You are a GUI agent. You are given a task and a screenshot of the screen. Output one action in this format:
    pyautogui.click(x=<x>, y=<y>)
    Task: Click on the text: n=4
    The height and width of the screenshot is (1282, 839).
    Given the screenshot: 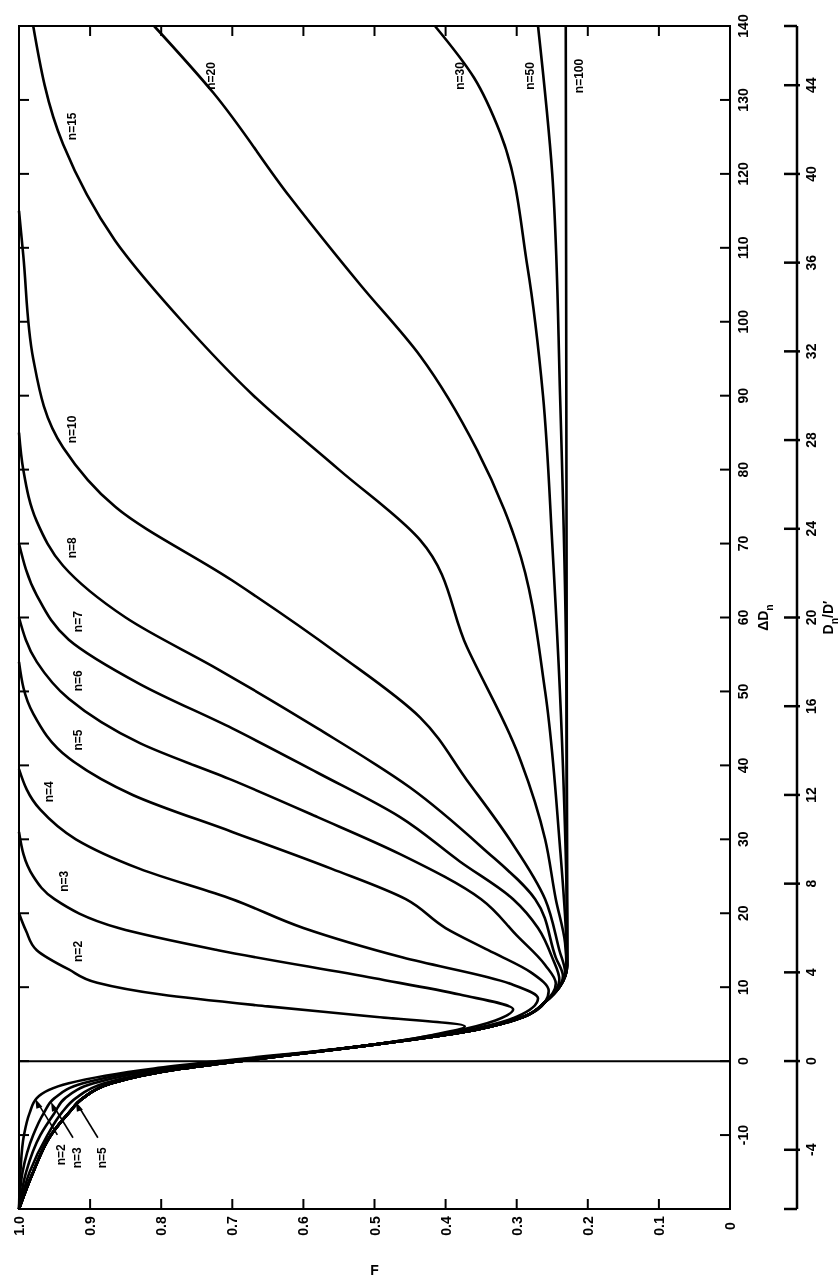 What is the action you would take?
    pyautogui.click(x=49, y=791)
    